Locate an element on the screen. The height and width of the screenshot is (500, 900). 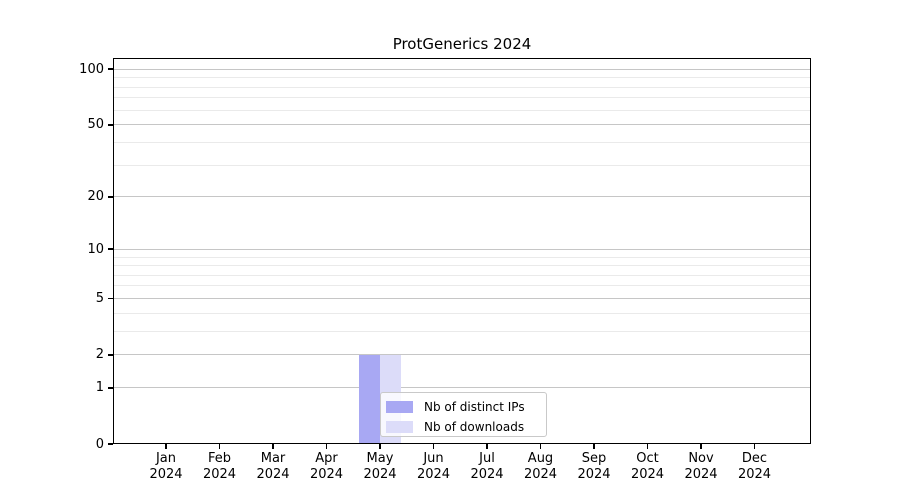
y-tick-label: 0 is located at coordinates (99, 444).